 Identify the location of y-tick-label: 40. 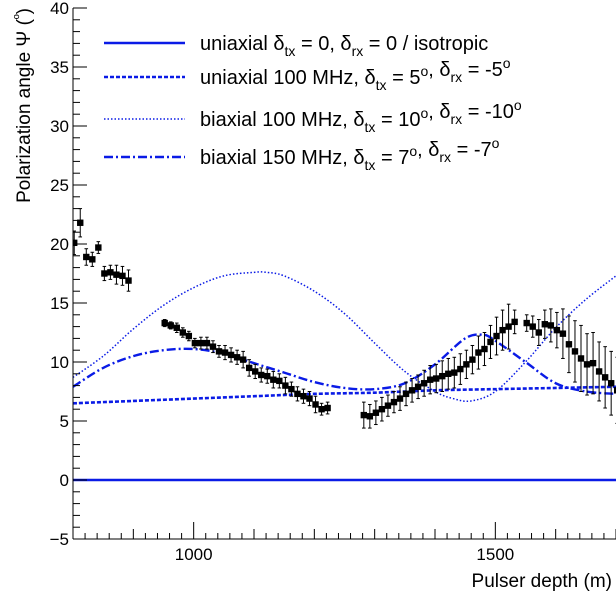
(59, 9).